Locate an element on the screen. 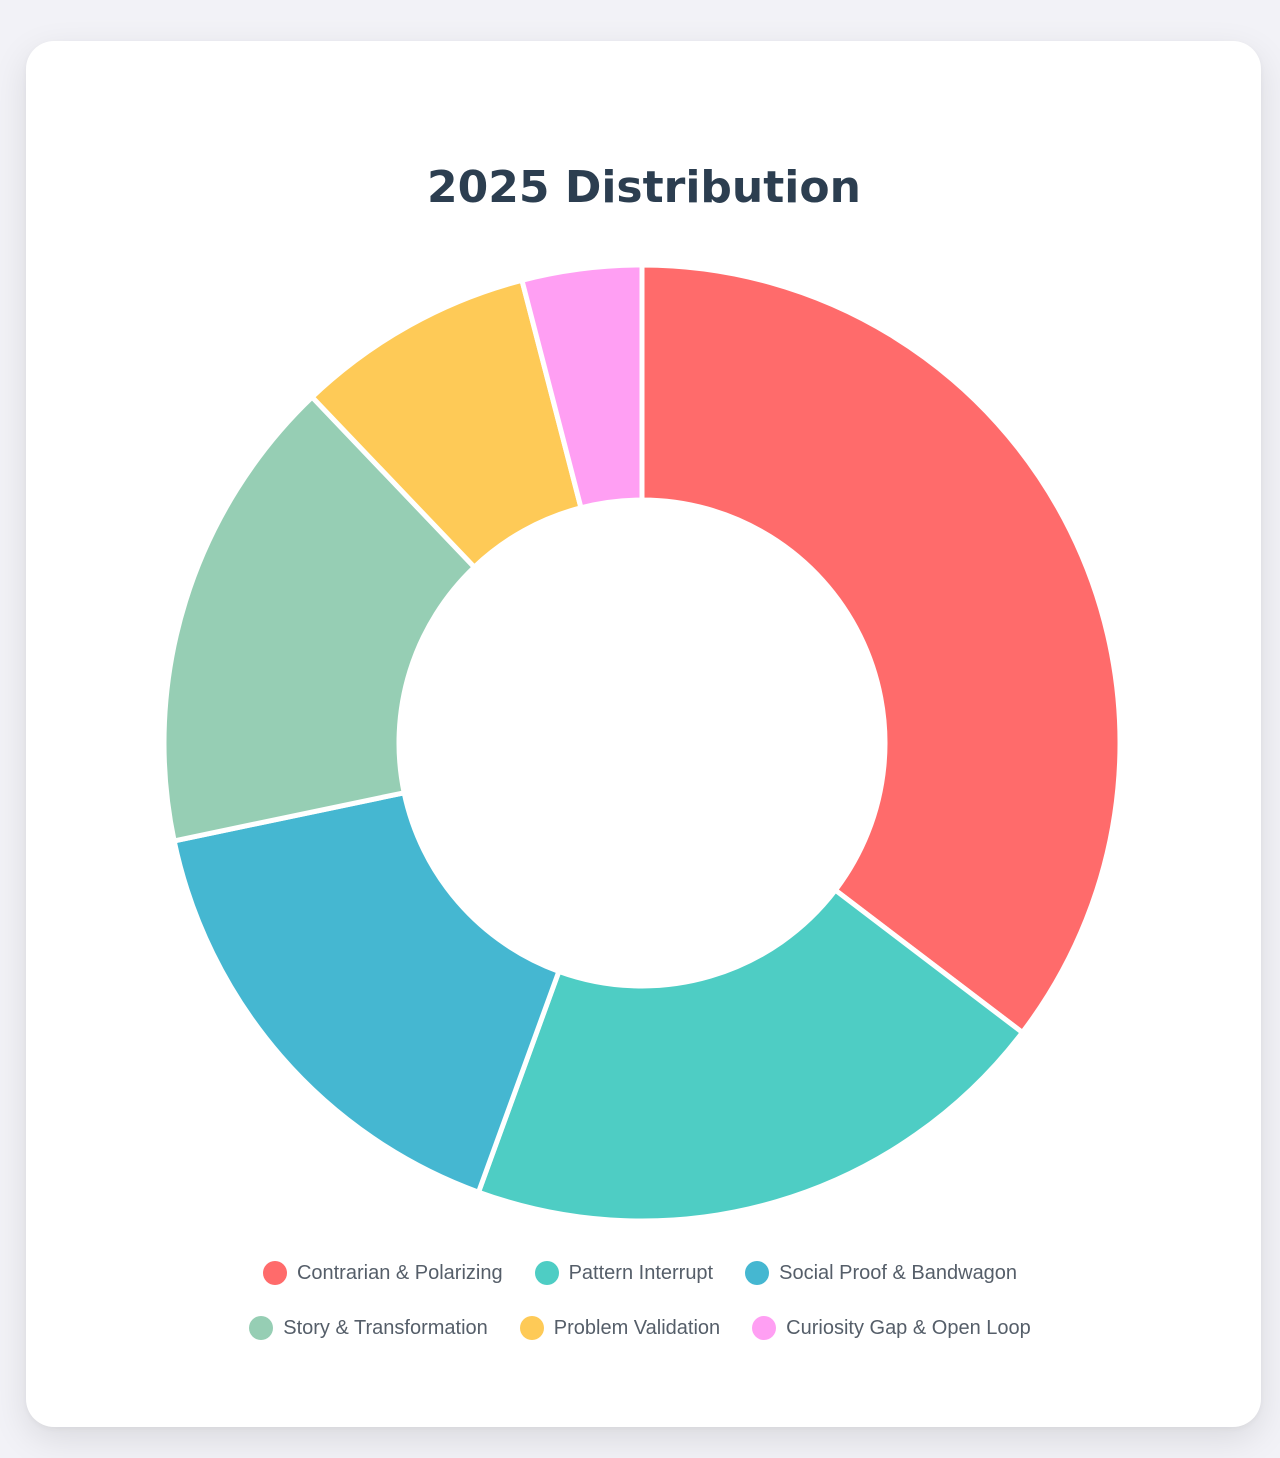 Image resolution: width=1280 pixels, height=1458 pixels. legend-item-contrarian-polarizing: Contrarian & Polarizing is located at coordinates (382, 1273).